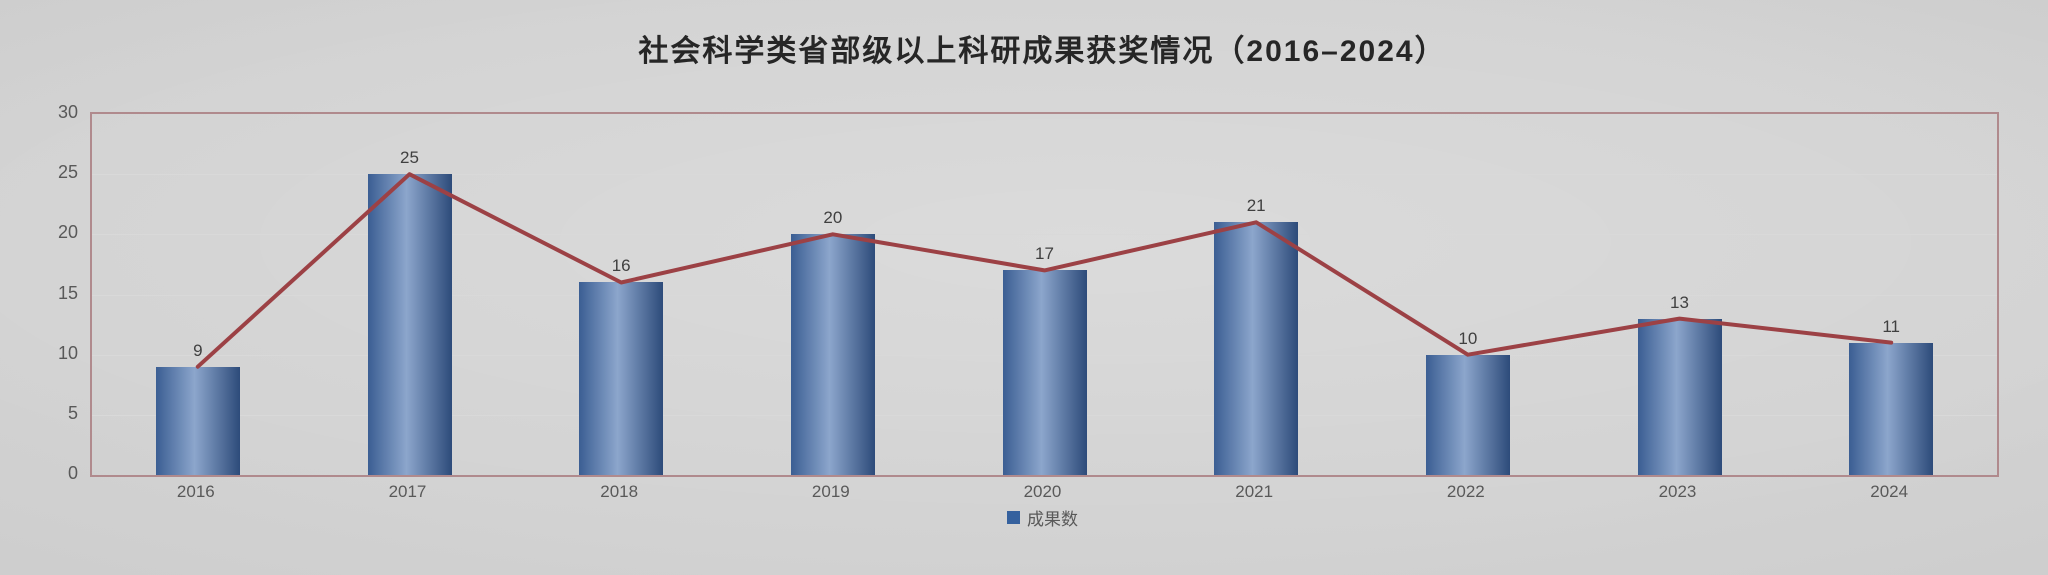  What do you see at coordinates (67, 352) in the screenshot?
I see `y-tick-label-10: 10` at bounding box center [67, 352].